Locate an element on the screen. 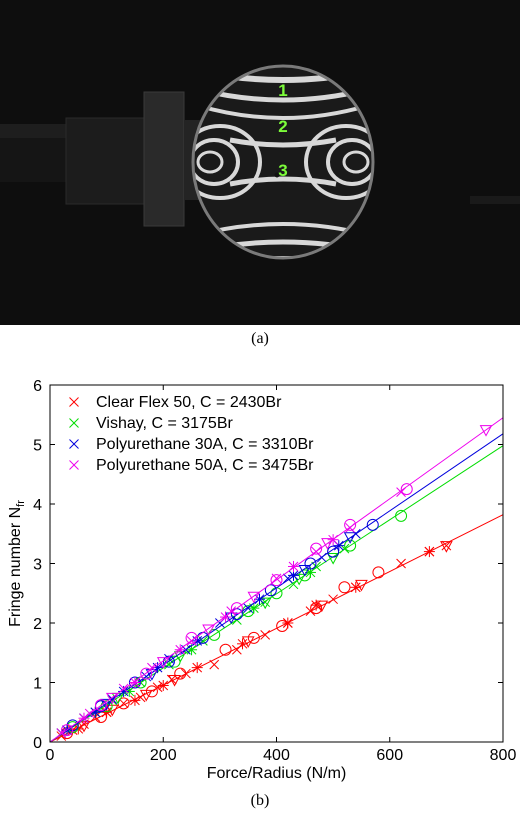 Image resolution: width=520 pixels, height=816 pixels. fringe-label-2: 2 is located at coordinates (282, 126).